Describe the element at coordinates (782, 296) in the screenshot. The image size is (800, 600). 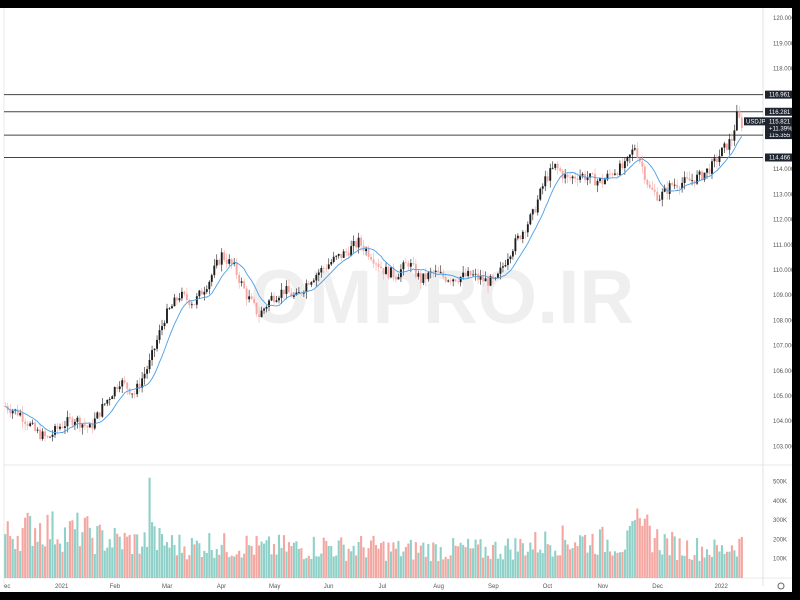
I see `price-tick-label: 109.000` at that location.